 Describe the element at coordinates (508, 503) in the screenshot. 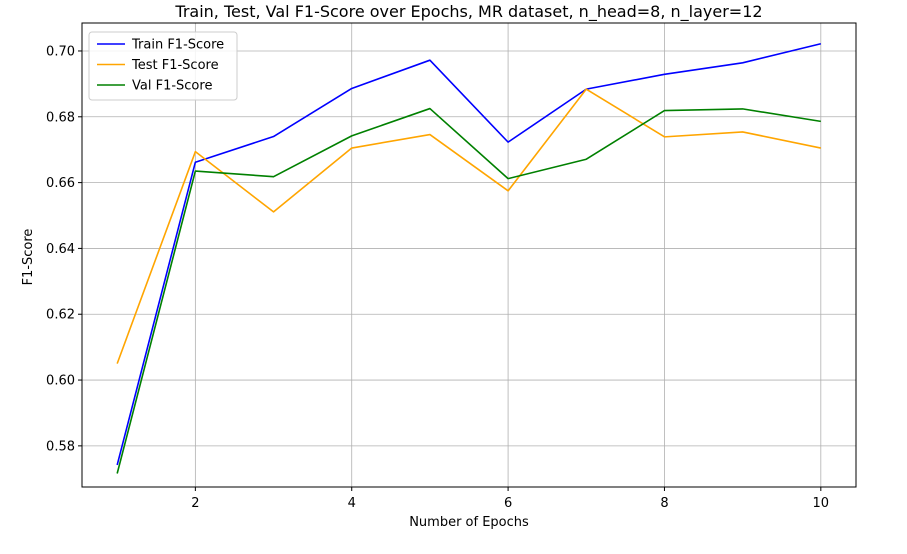

I see `x-tick-label: 6` at that location.